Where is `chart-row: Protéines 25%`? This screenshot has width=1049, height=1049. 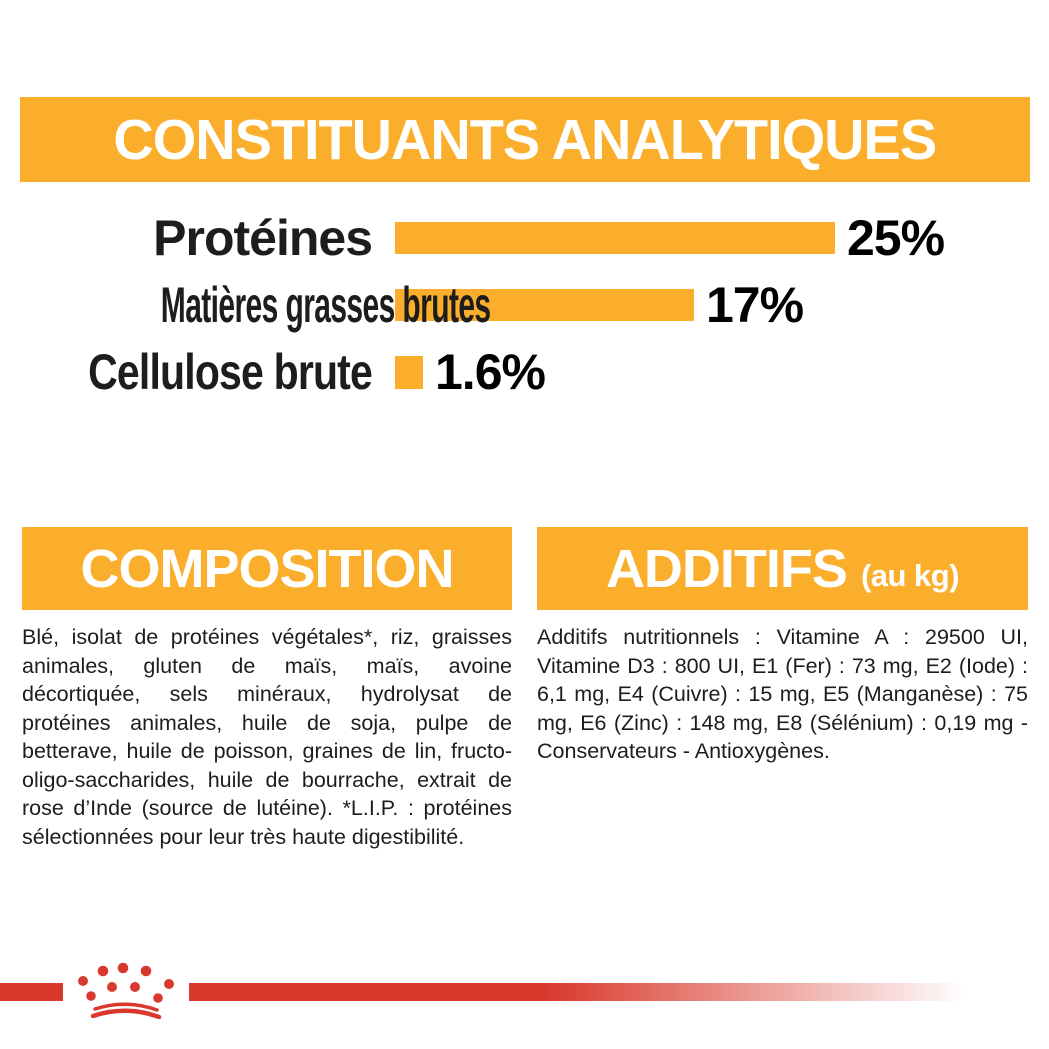 chart-row: Protéines 25% is located at coordinates (525, 238).